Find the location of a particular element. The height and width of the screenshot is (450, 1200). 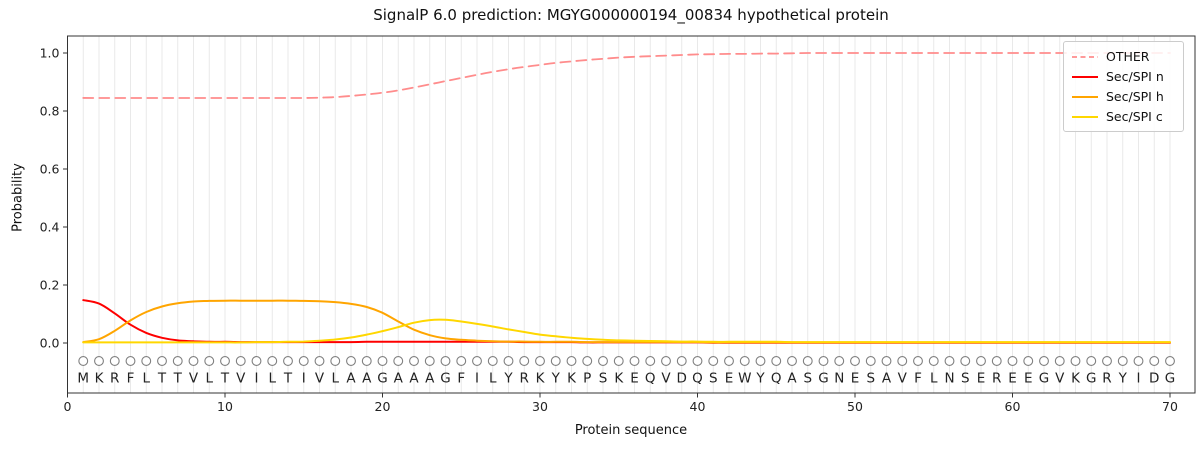

y-axis-label: Probability is located at coordinates (18, 197).